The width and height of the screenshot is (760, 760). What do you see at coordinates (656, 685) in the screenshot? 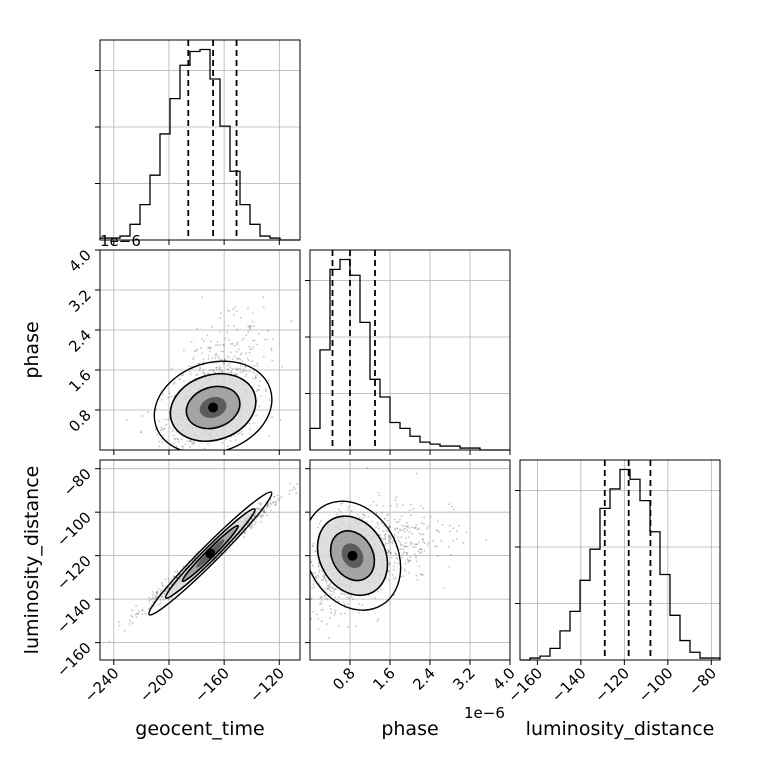
I see `xtick-label-ld-3: −100` at bounding box center [656, 685].